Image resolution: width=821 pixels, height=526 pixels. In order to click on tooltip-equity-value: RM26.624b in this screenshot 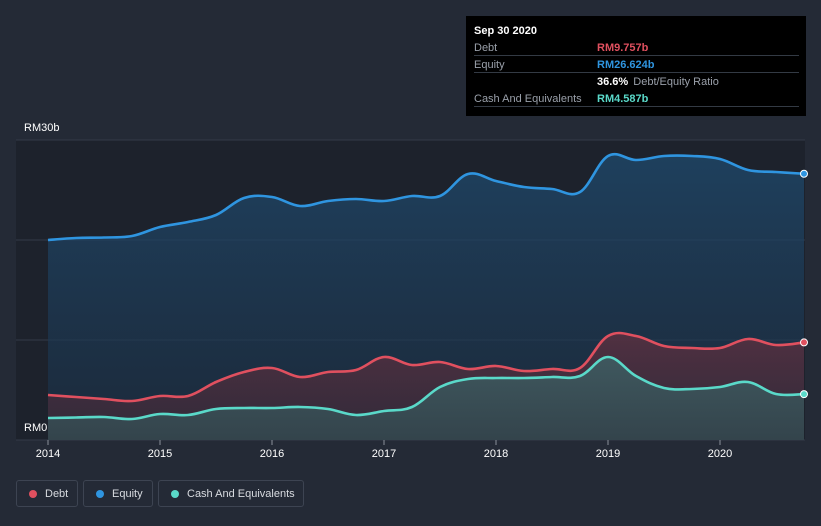, I will do `click(626, 65)`.